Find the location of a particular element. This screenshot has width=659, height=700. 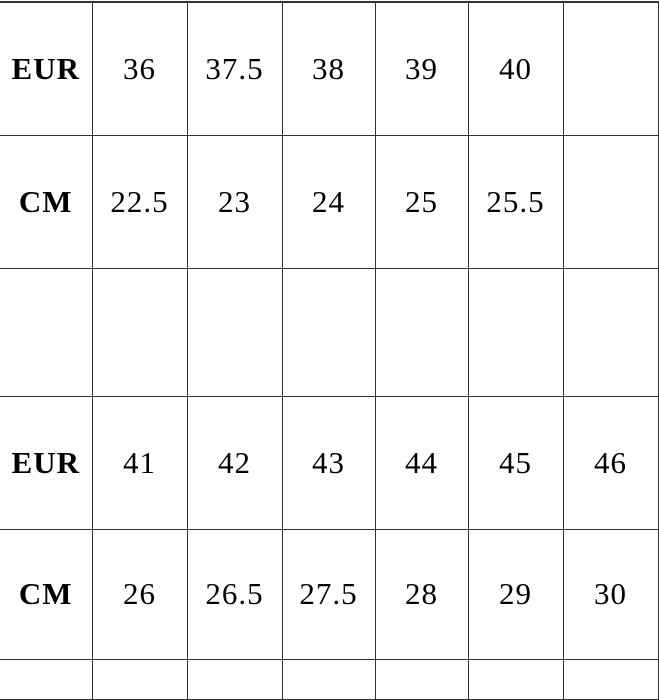

cell-eur-large-2: 42 is located at coordinates (234, 462).